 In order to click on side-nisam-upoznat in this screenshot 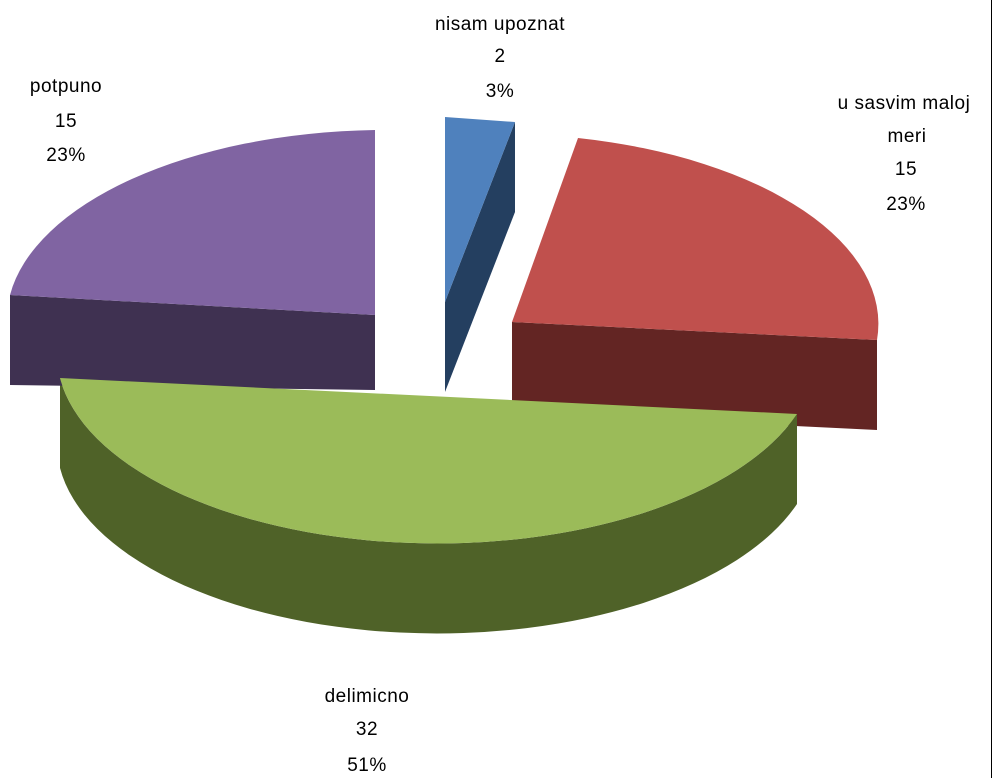, I will do `click(480, 257)`.